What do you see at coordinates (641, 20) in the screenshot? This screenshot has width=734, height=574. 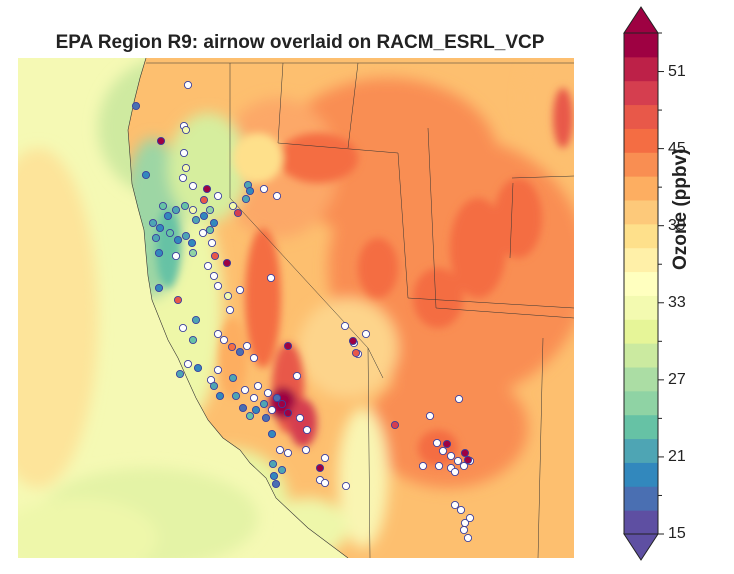 I see `colorbar-extend-max` at bounding box center [641, 20].